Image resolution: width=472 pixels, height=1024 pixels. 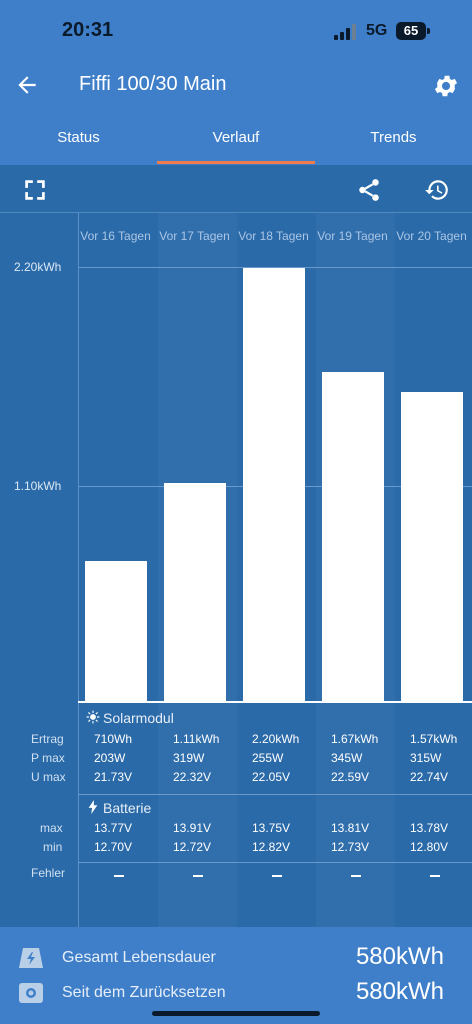 What do you see at coordinates (347, 32) in the screenshot?
I see `signal-icon` at bounding box center [347, 32].